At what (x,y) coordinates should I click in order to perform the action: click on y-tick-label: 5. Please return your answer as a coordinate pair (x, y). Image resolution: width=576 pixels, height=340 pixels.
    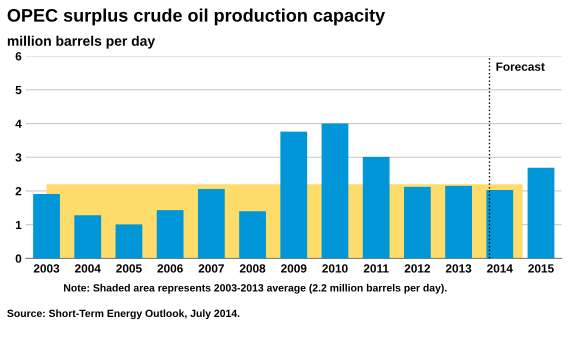
    Looking at the image, I should click on (19, 90).